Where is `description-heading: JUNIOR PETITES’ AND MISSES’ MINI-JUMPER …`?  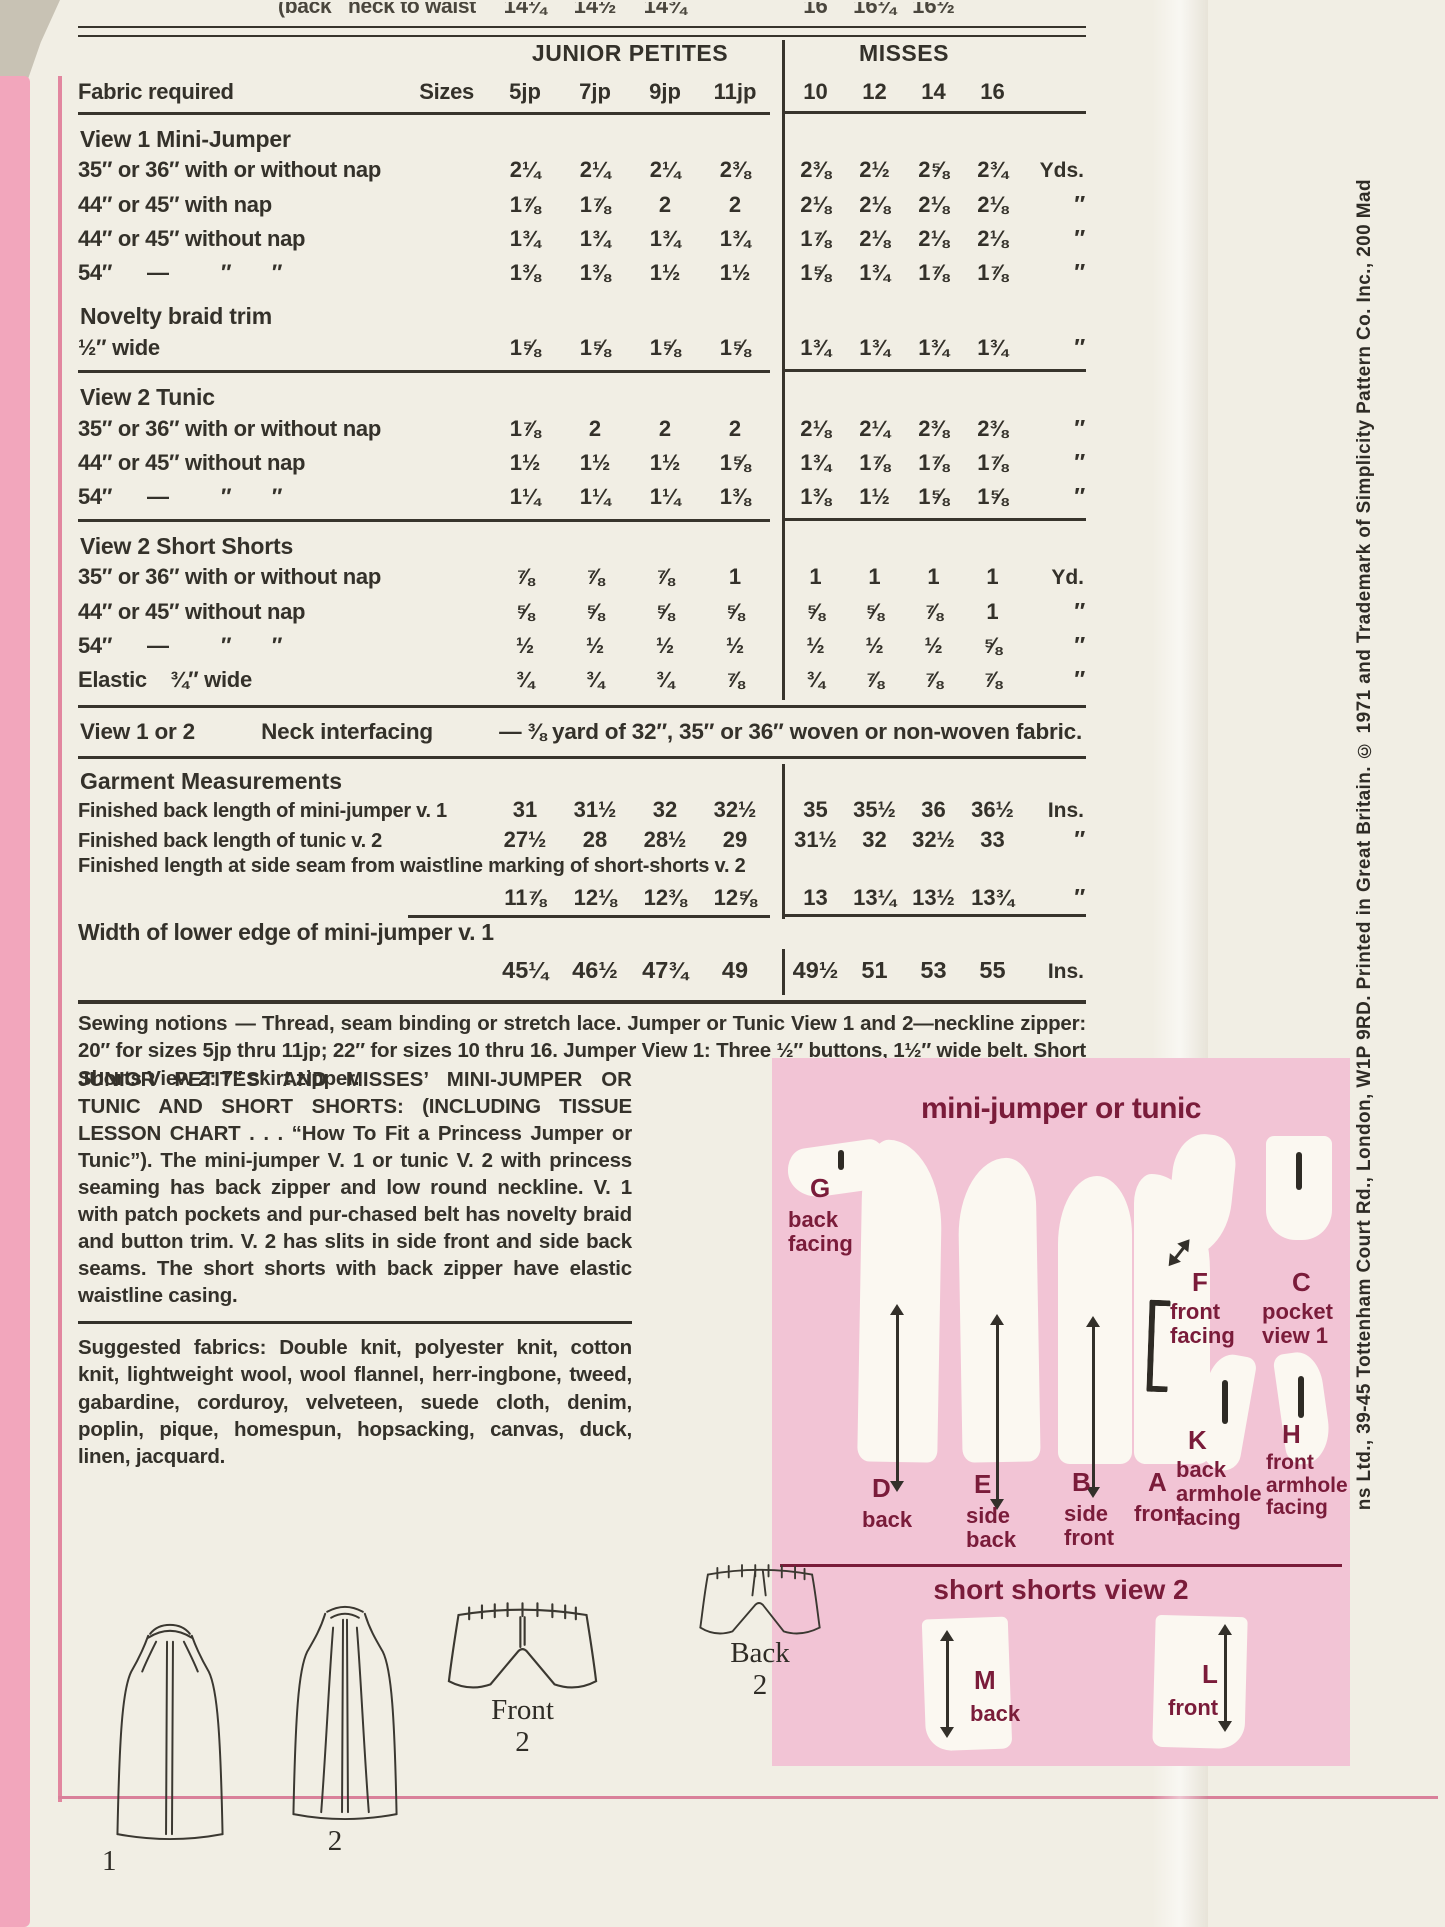 description-heading: JUNIOR PETITES’ AND MISSES’ MINI-JUMPER … is located at coordinates (355, 1093).